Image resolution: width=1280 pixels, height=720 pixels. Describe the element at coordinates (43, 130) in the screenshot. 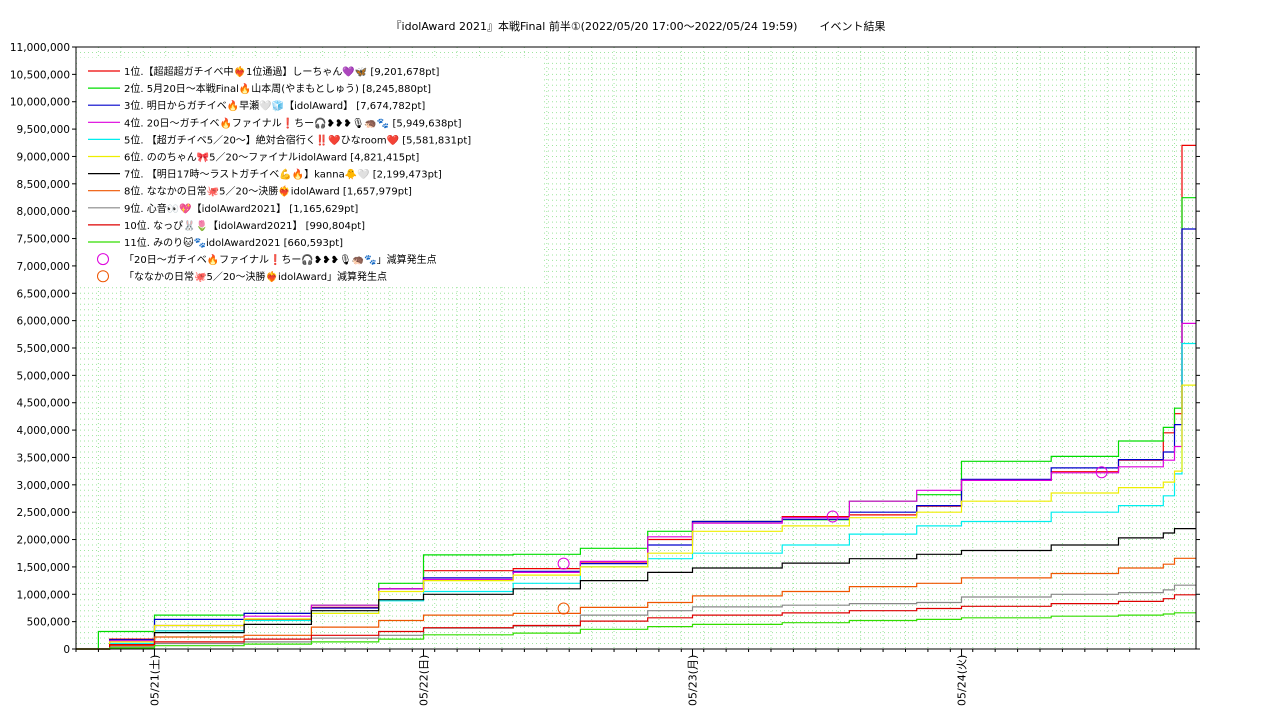

I see `y-tick-label: 9,500,000` at that location.